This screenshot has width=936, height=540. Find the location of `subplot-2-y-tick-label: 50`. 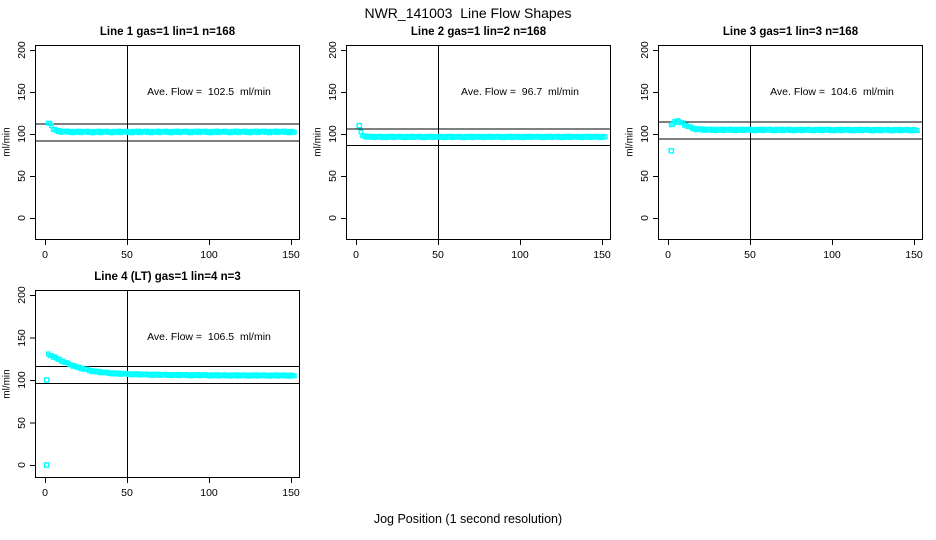

subplot-2-y-tick-label: 50 is located at coordinates (333, 176).